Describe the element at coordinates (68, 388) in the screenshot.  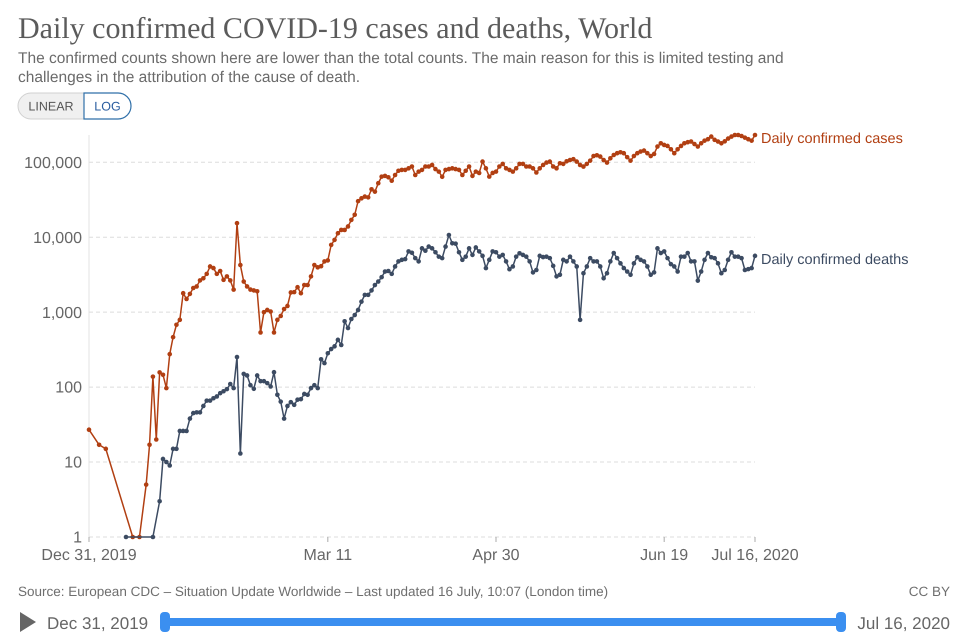
I see `y-tick-label: 100` at that location.